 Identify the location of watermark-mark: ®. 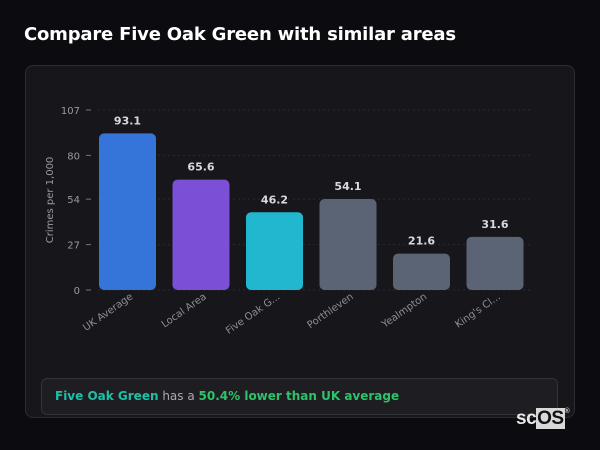
(567, 411).